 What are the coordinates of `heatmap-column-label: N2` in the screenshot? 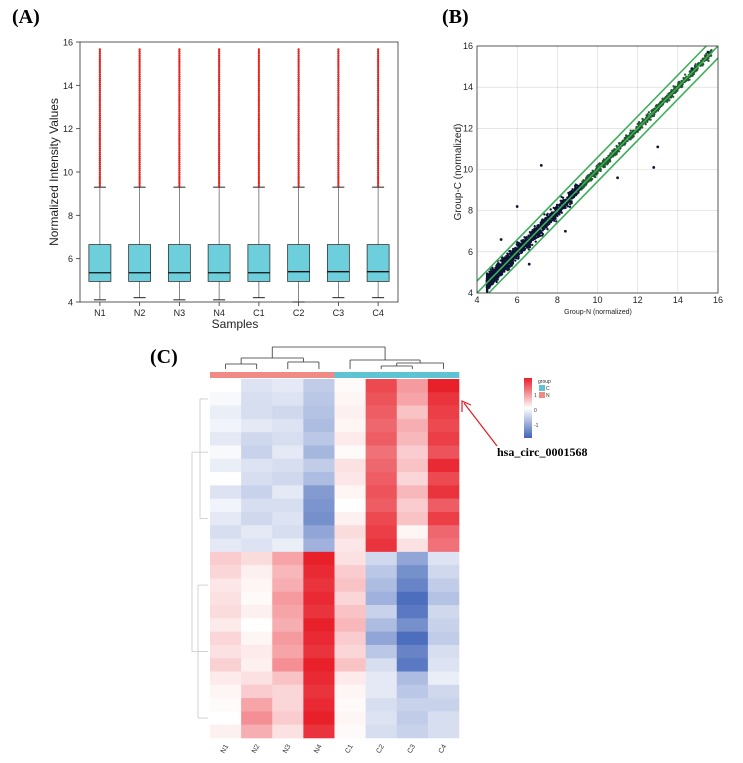 It's located at (256, 748).